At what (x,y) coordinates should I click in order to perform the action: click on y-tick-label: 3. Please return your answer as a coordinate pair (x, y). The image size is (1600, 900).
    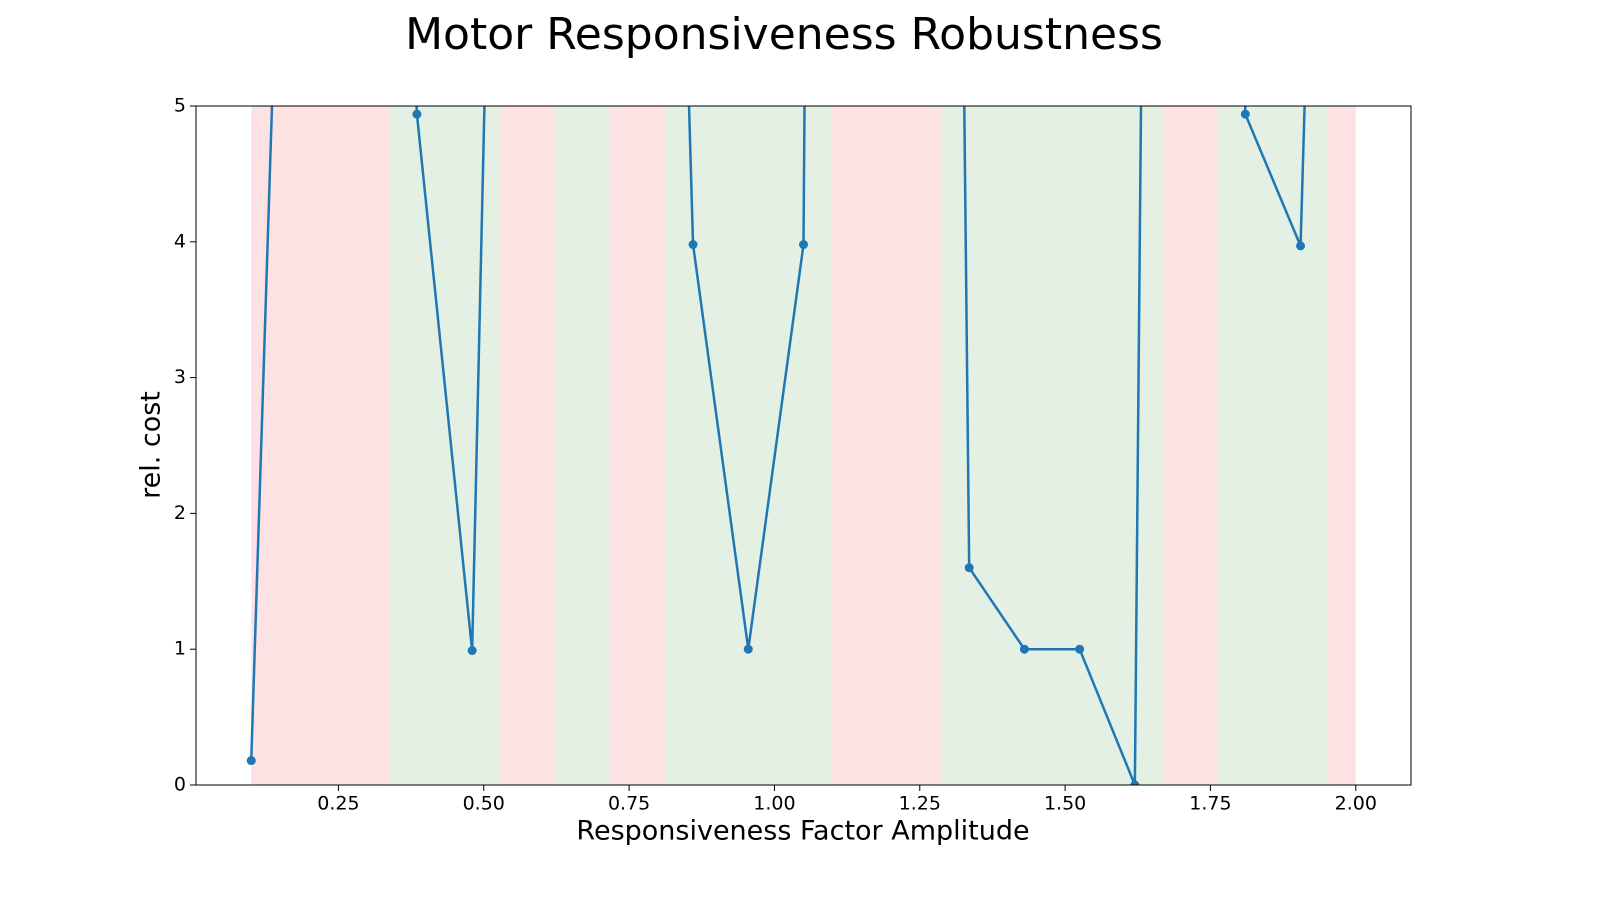
    Looking at the image, I should click on (180, 377).